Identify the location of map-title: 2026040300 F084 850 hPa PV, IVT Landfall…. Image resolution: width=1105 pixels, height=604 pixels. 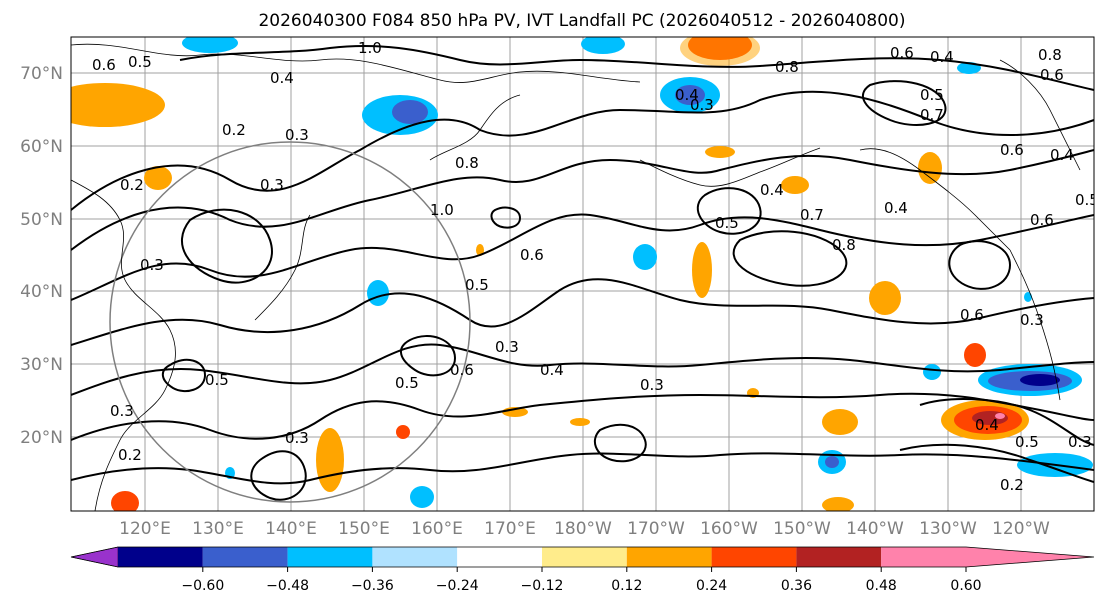
(581, 21).